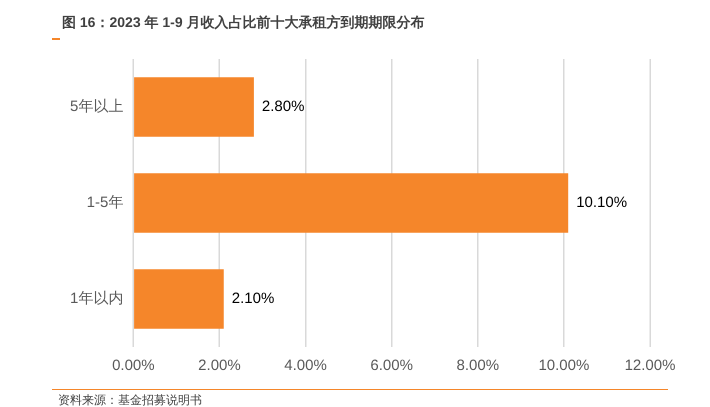 This screenshot has height=407, width=710. I want to click on x-tick-label: 6.00%, so click(391, 365).